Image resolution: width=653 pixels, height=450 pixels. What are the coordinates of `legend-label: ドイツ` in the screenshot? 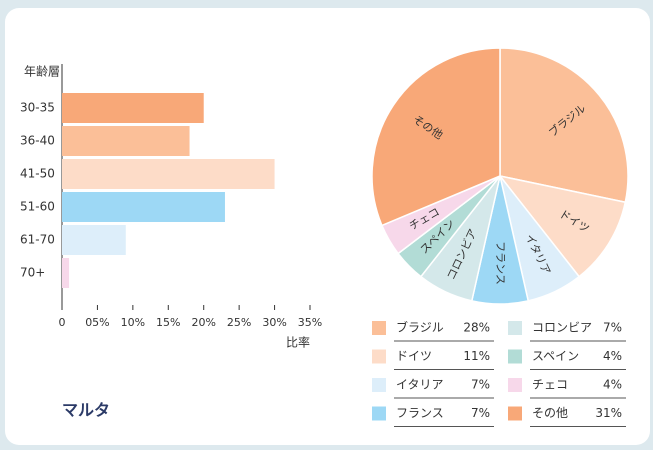 It's located at (414, 356).